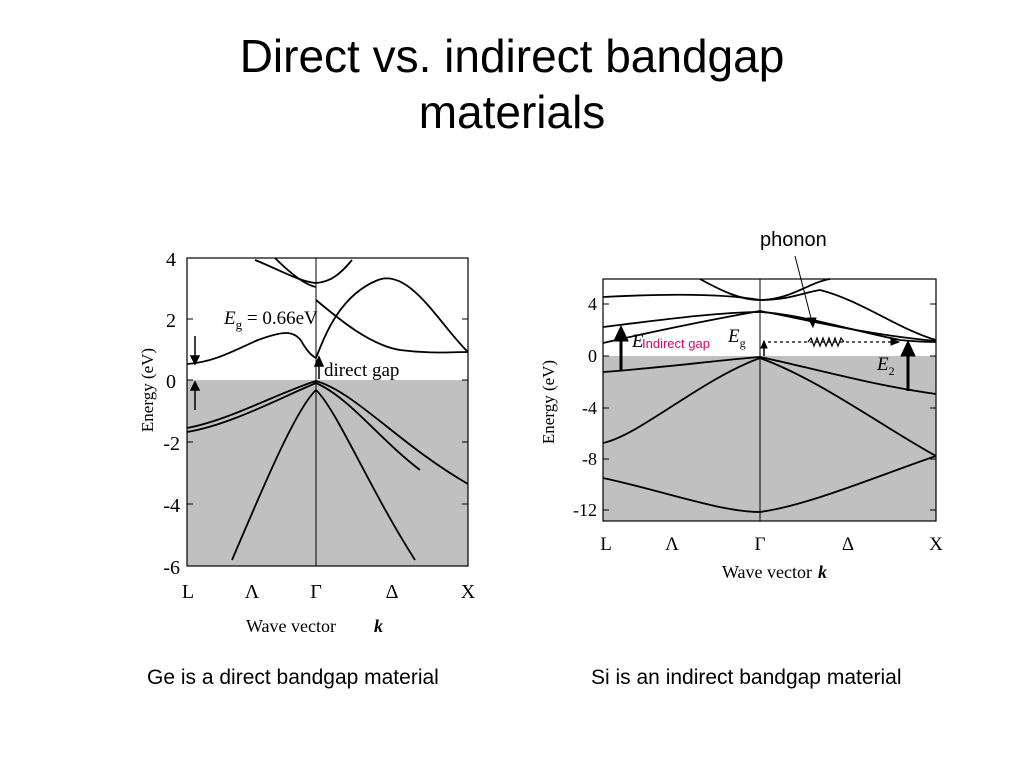 This screenshot has width=1024, height=768. Describe the element at coordinates (592, 304) in the screenshot. I see `si-ytick: 4` at that location.